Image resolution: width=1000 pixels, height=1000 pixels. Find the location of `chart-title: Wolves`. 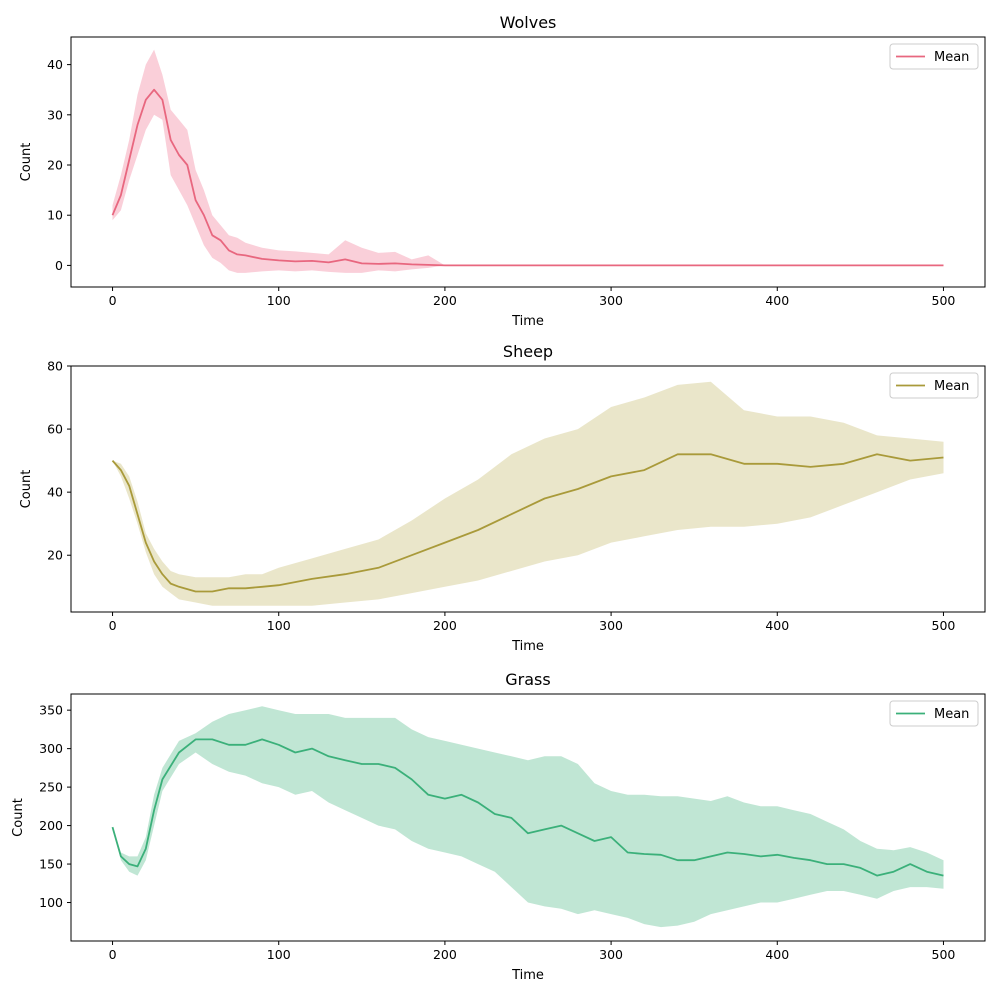

chart-title: Wolves is located at coordinates (528, 22).